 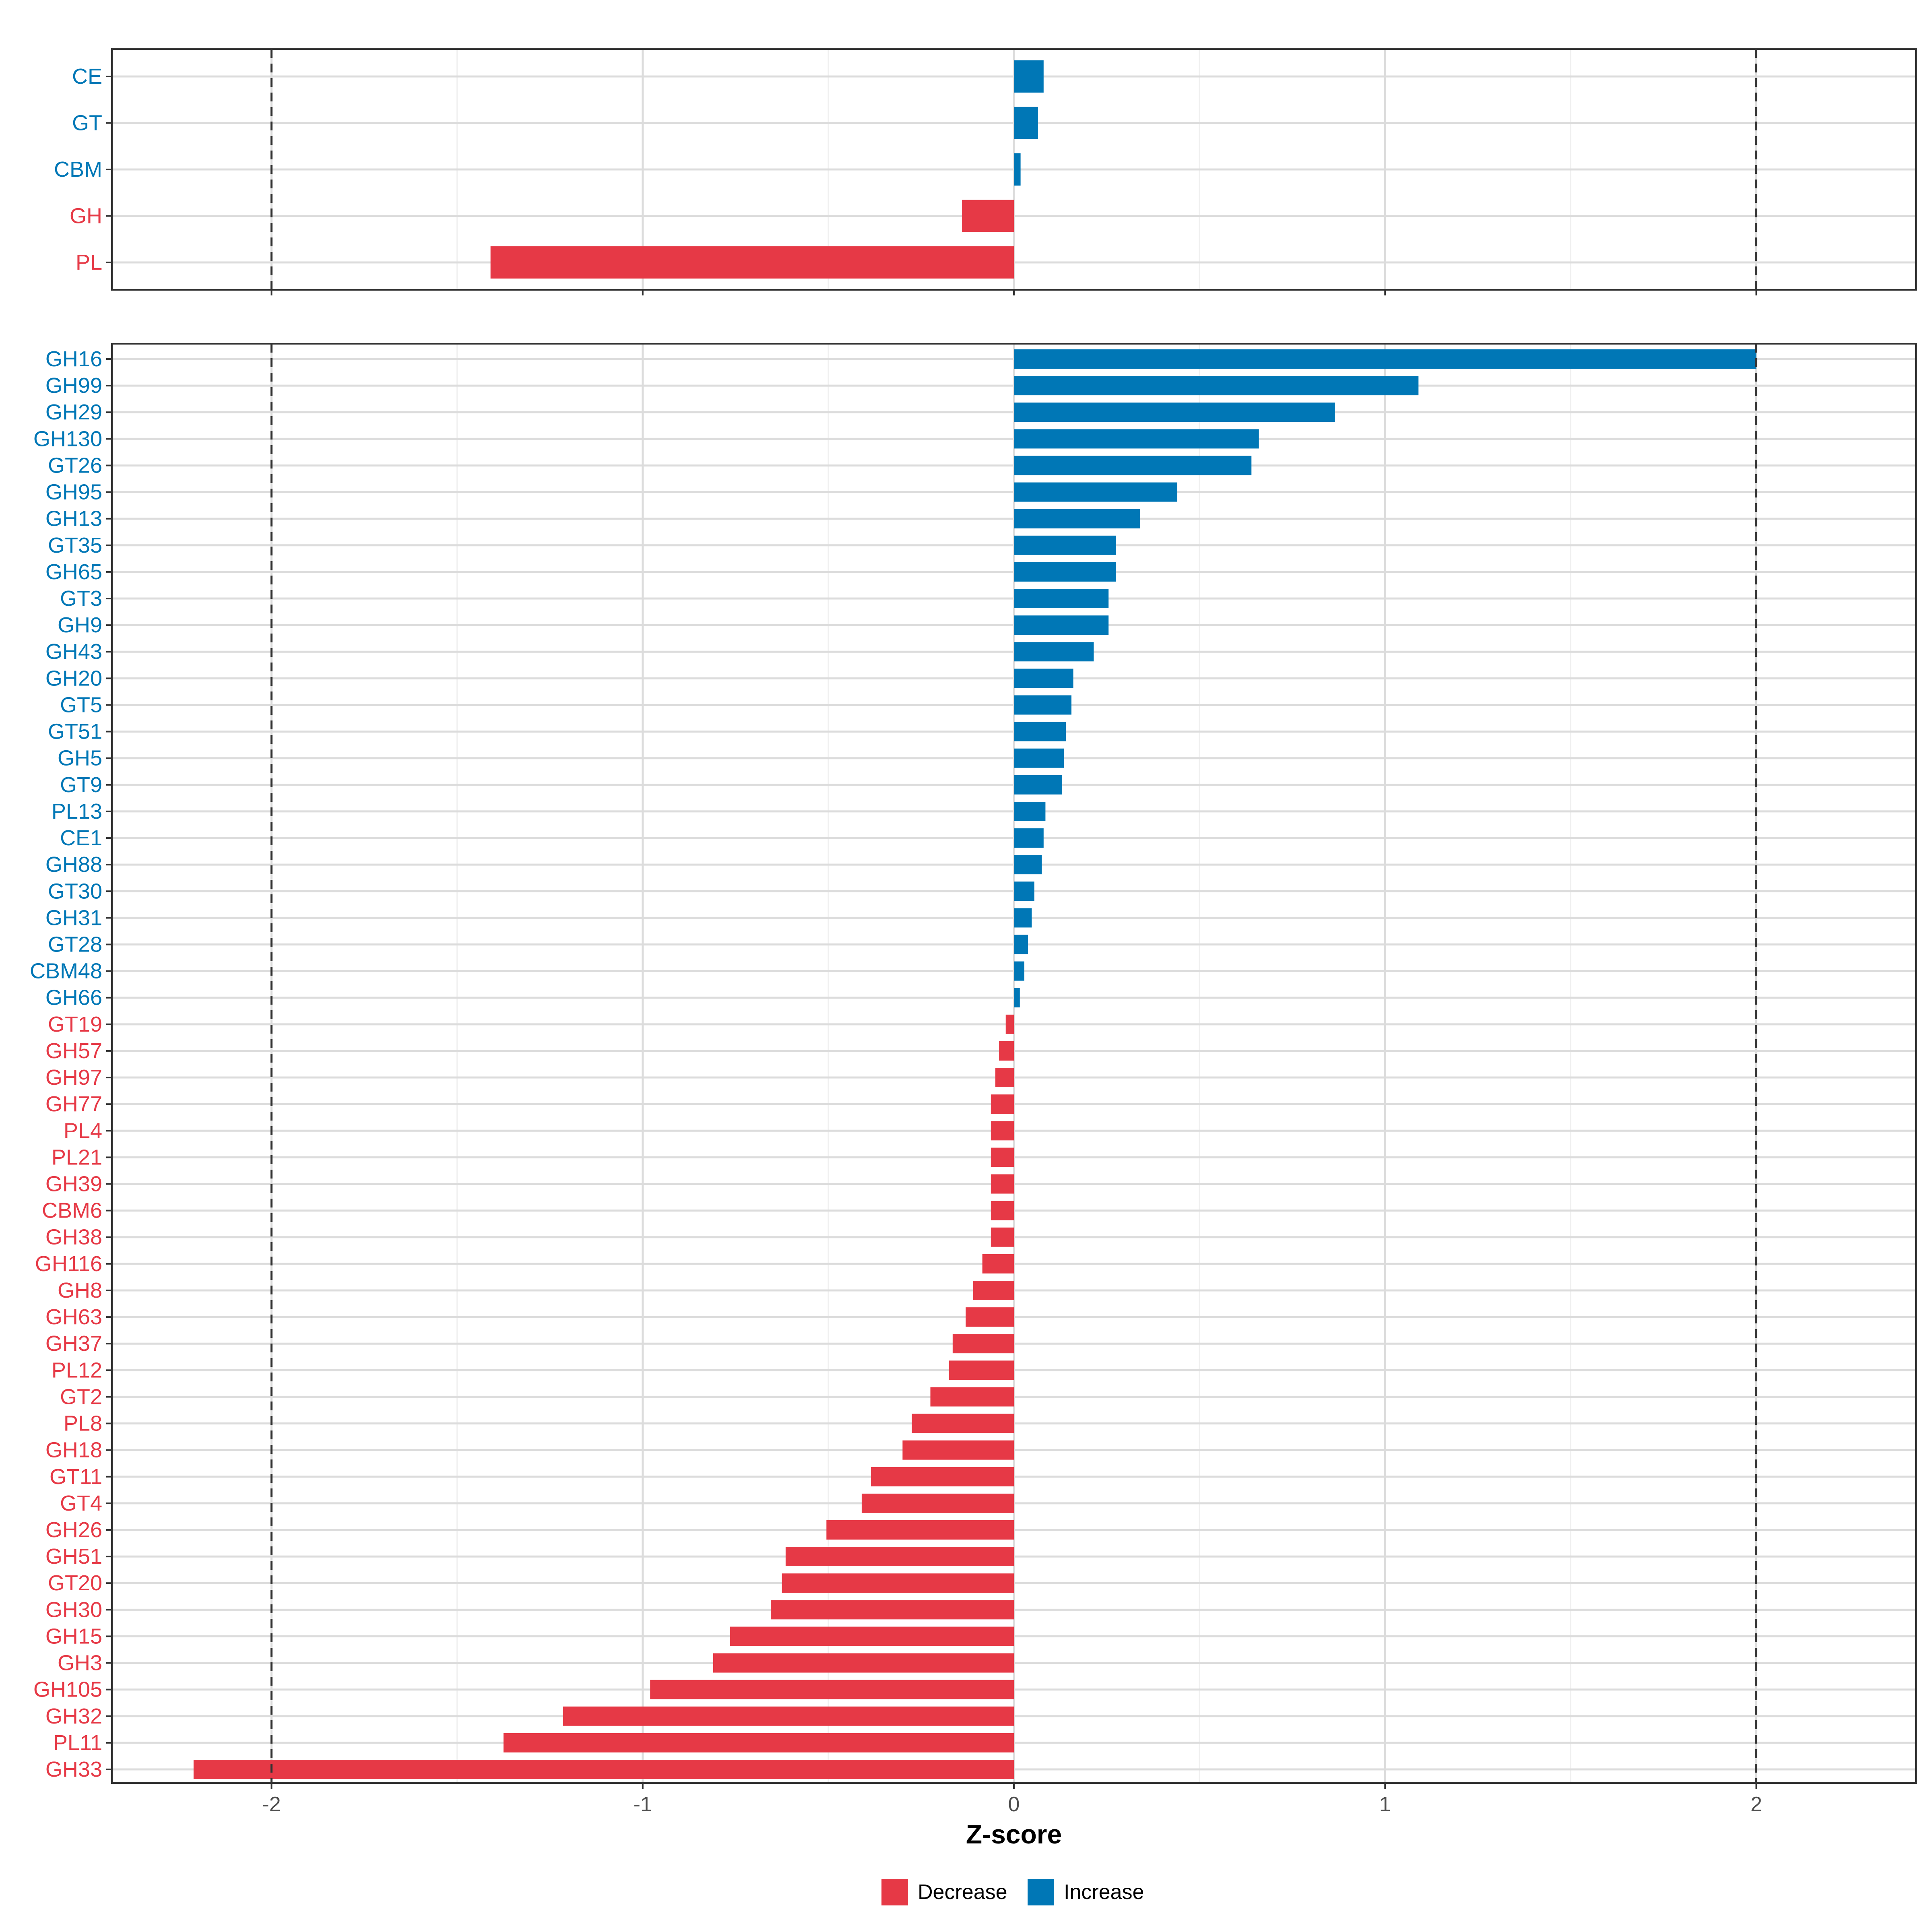 I want to click on bar-cbm6, so click(x=1002, y=1210).